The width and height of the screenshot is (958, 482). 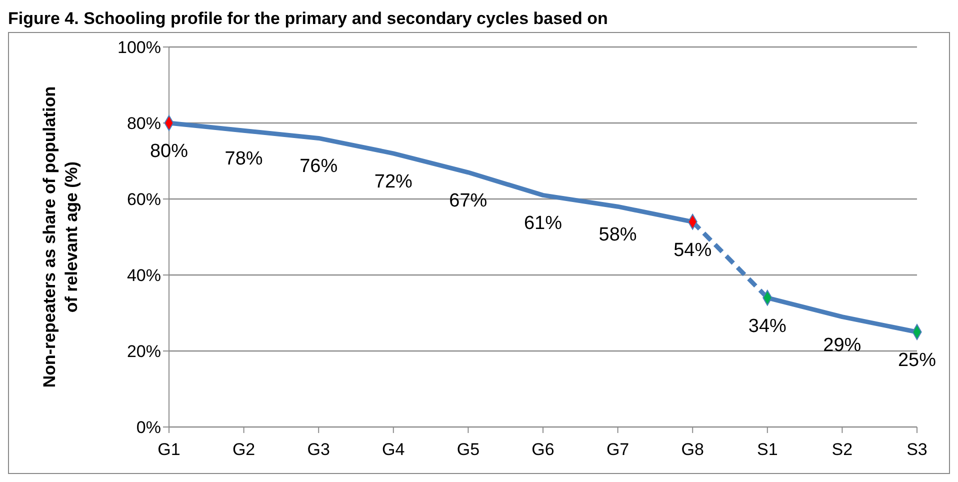 What do you see at coordinates (767, 450) in the screenshot?
I see `x-tick-label: S1` at bounding box center [767, 450].